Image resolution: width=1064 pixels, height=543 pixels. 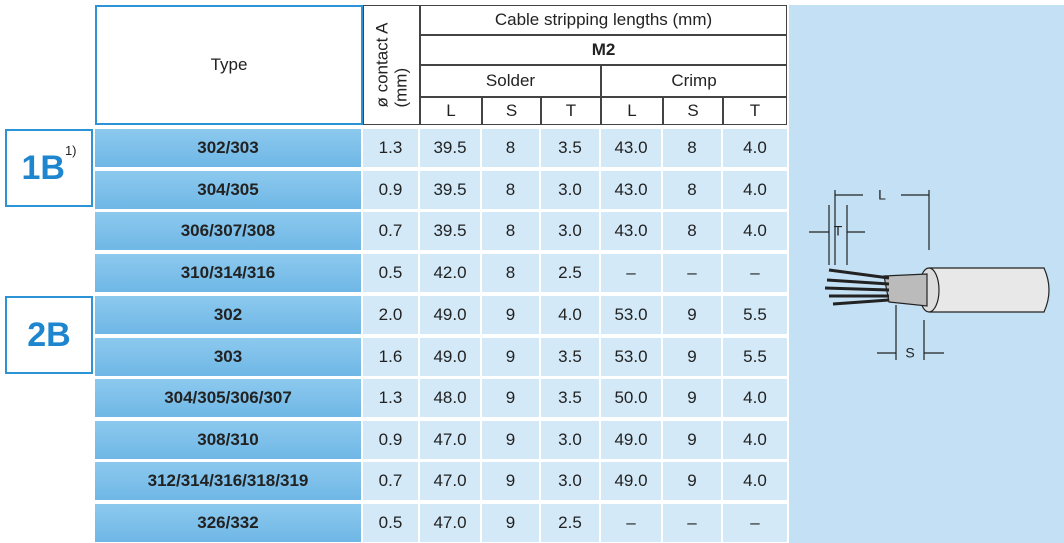 I want to click on type-cell: 308/310, so click(x=228, y=439).